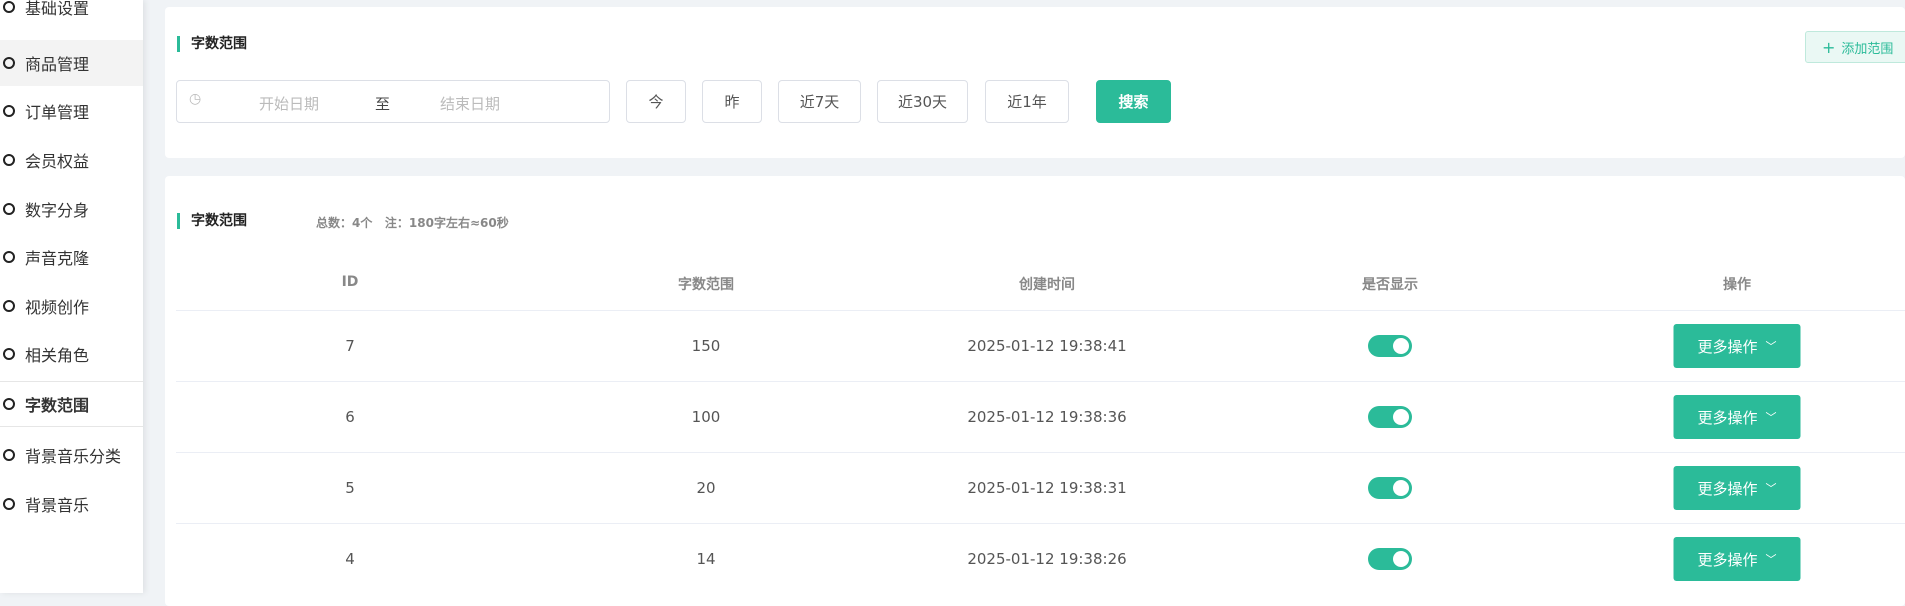 The image size is (1905, 606). I want to click on total-count: 总数：4个, so click(344, 223).